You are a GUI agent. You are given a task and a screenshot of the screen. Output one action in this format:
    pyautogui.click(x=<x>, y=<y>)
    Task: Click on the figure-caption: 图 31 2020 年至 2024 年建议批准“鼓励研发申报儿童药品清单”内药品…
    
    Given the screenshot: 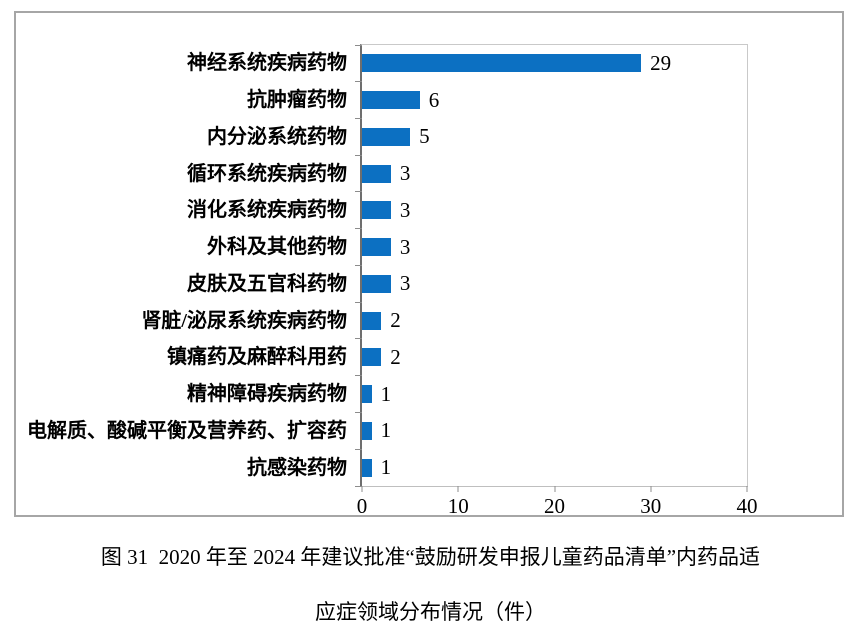 What is the action you would take?
    pyautogui.click(x=430, y=584)
    